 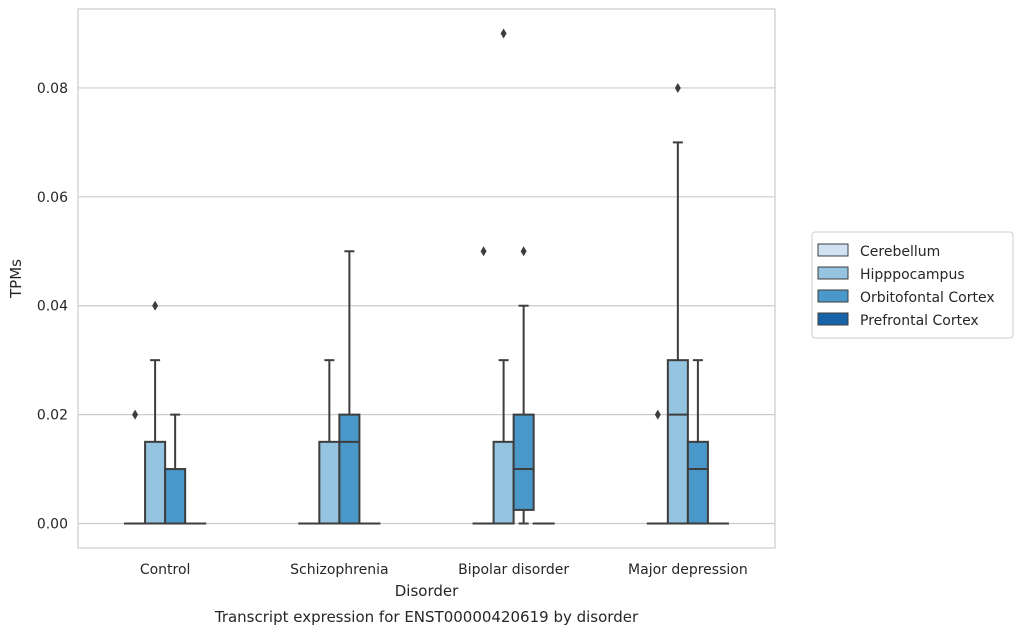 I want to click on x-axis-label: Disorder, so click(x=427, y=591).